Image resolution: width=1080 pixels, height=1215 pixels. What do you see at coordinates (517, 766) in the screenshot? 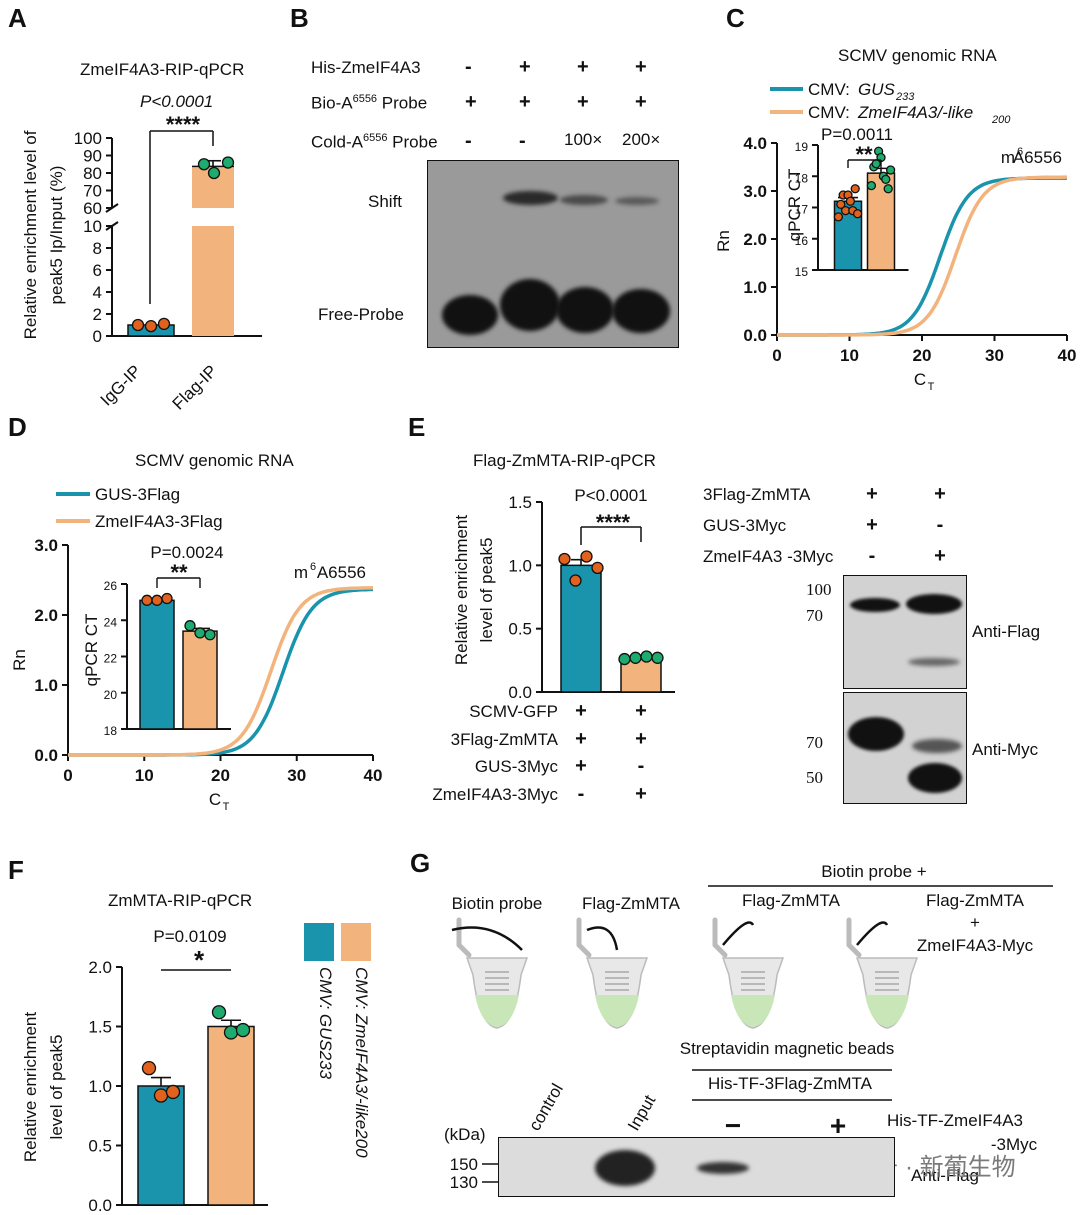
I see `e-row-label-2: GUS-3Myc` at bounding box center [517, 766].